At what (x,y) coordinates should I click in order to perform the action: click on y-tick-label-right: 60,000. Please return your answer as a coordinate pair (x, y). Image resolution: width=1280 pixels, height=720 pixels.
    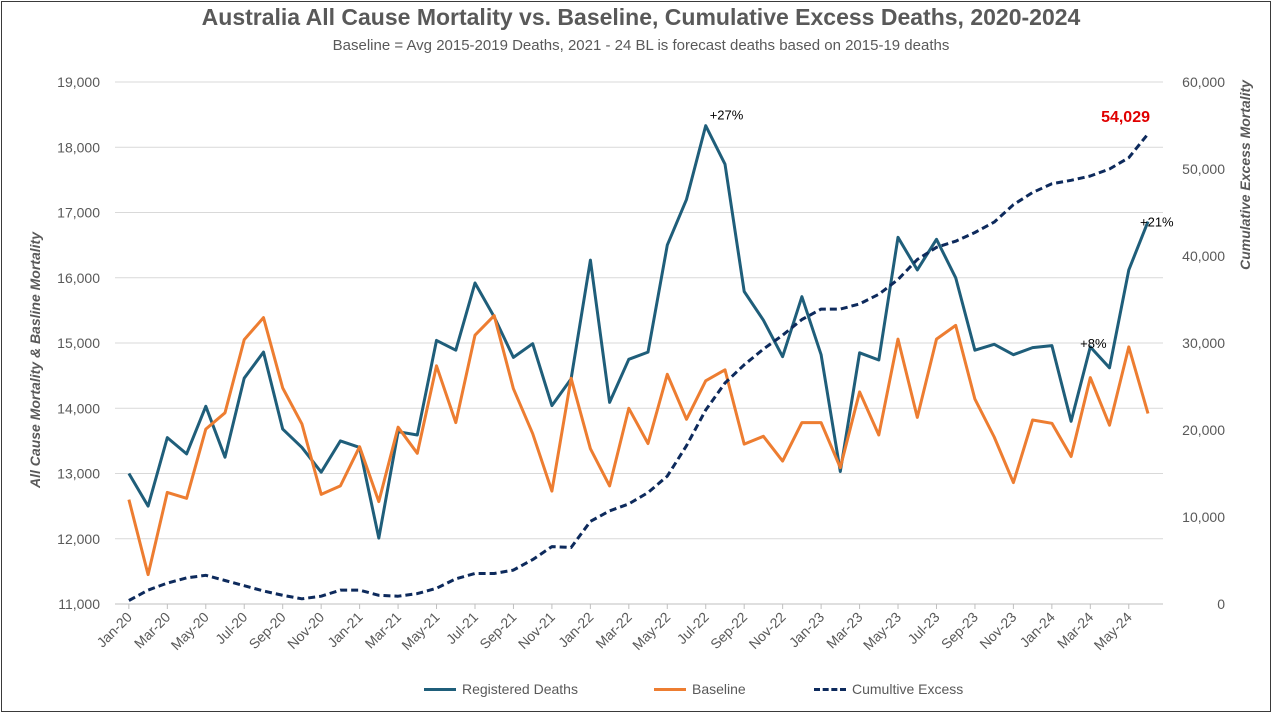
    Looking at the image, I should click on (1203, 82).